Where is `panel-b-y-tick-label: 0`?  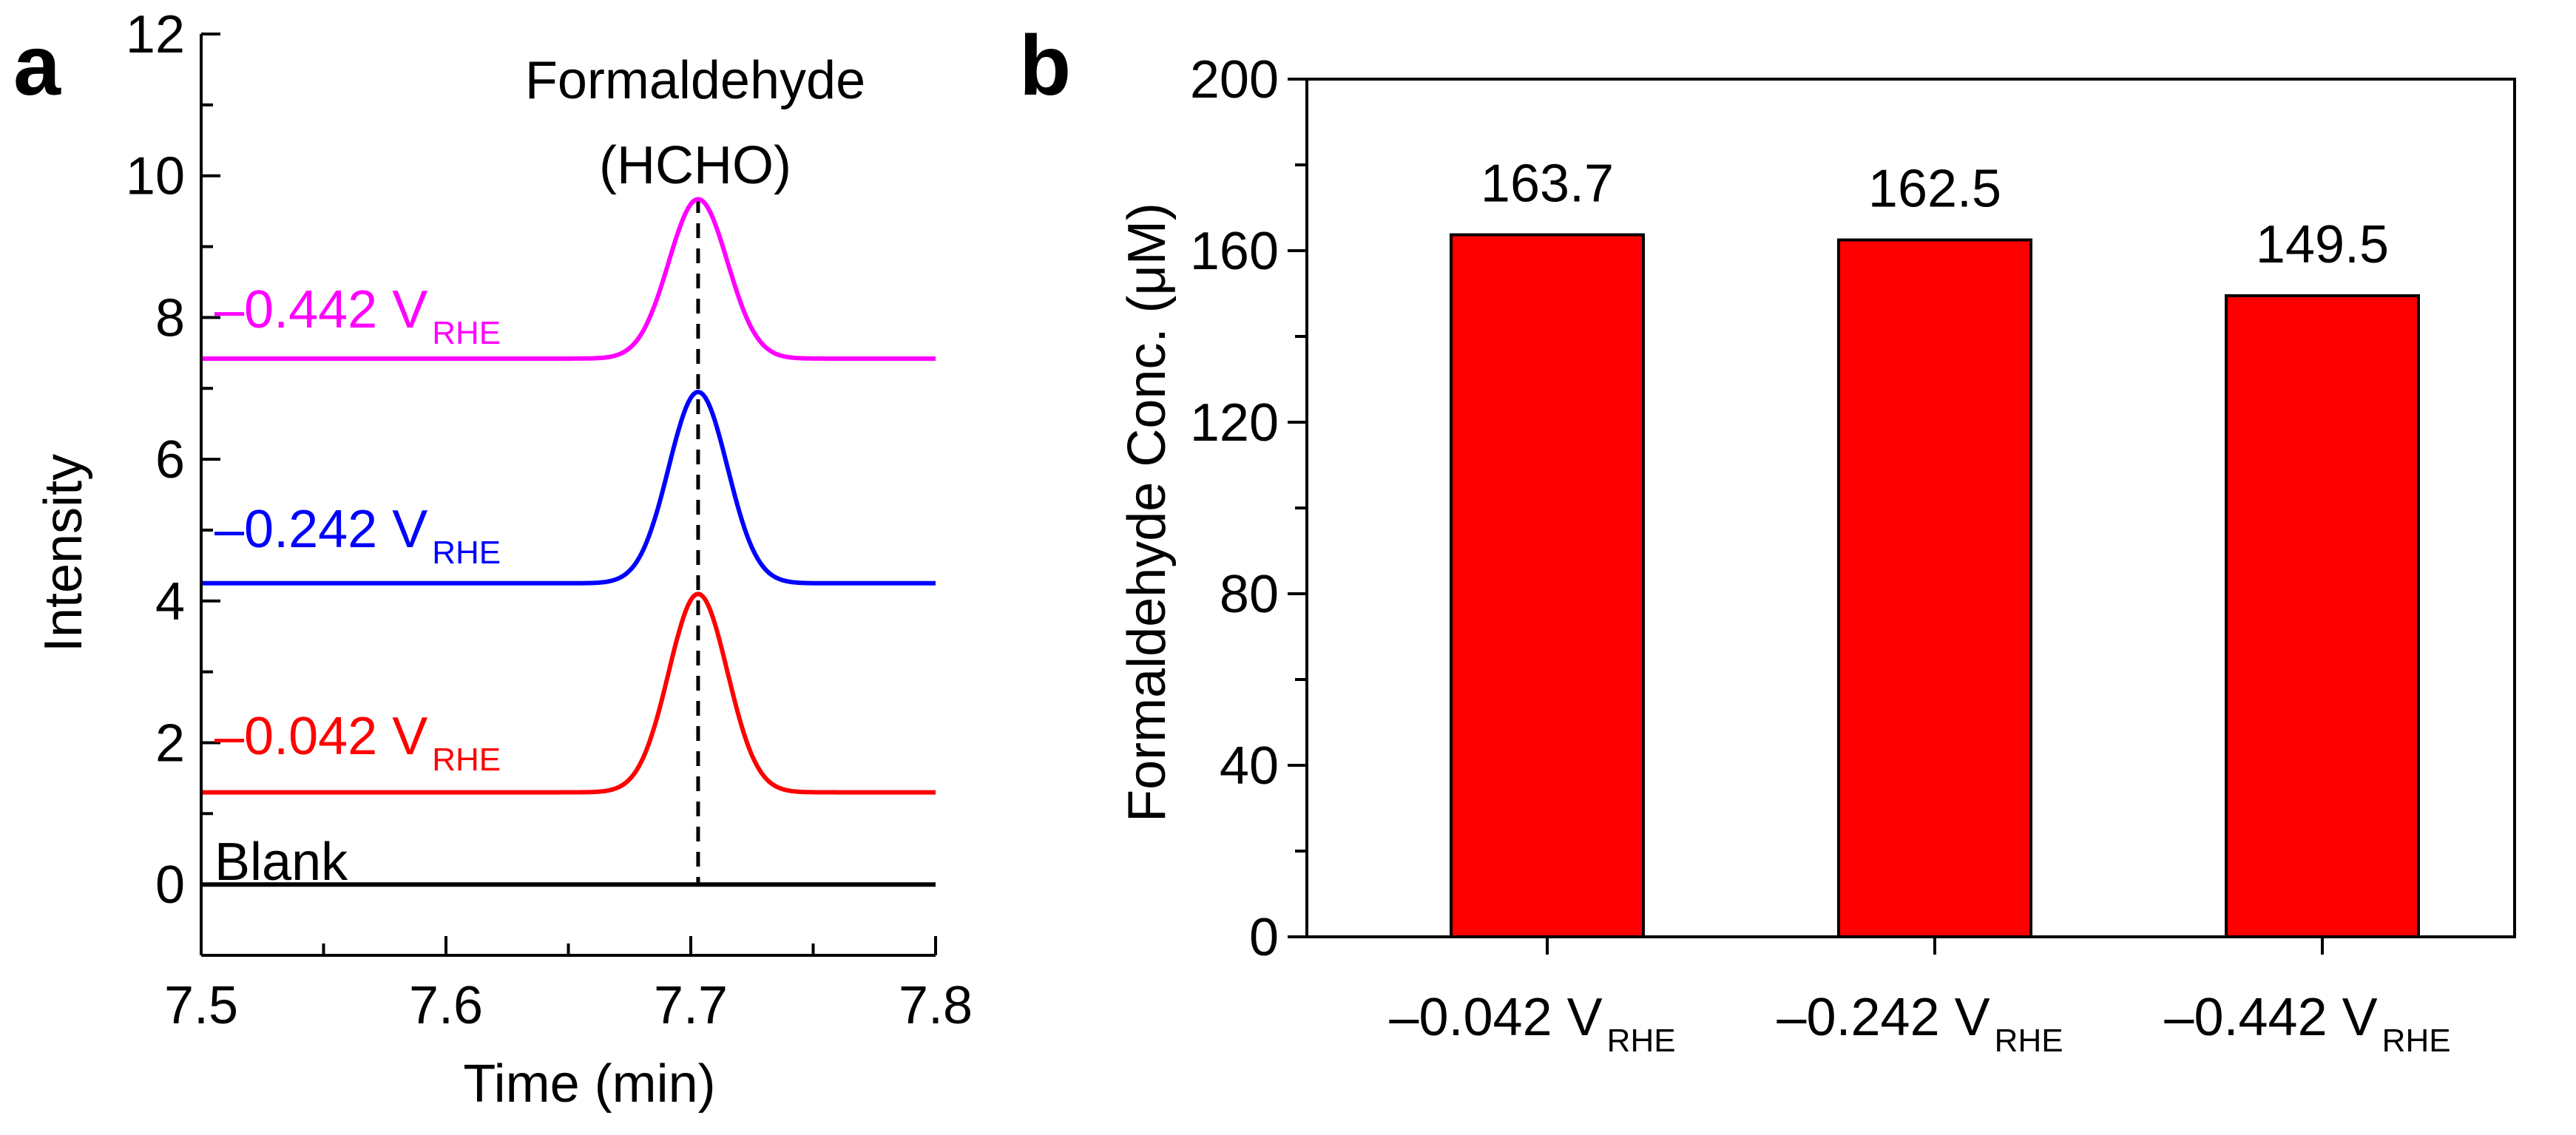 panel-b-y-tick-label: 0 is located at coordinates (1264, 938).